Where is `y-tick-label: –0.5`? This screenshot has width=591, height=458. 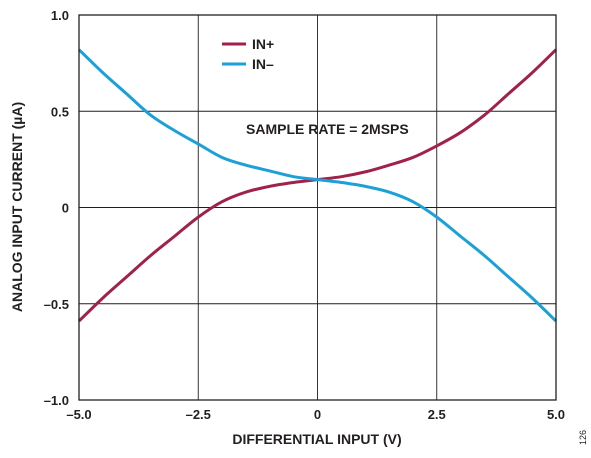
y-tick-label: –0.5 is located at coordinates (56, 304).